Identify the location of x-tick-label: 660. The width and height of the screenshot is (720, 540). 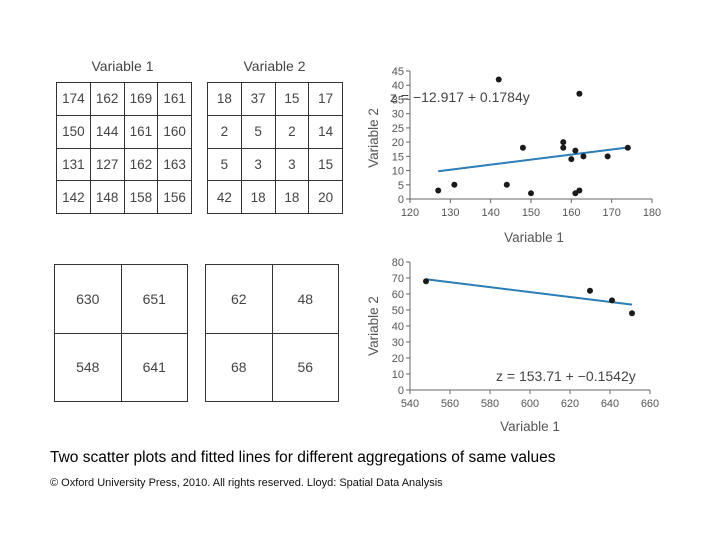
(650, 404).